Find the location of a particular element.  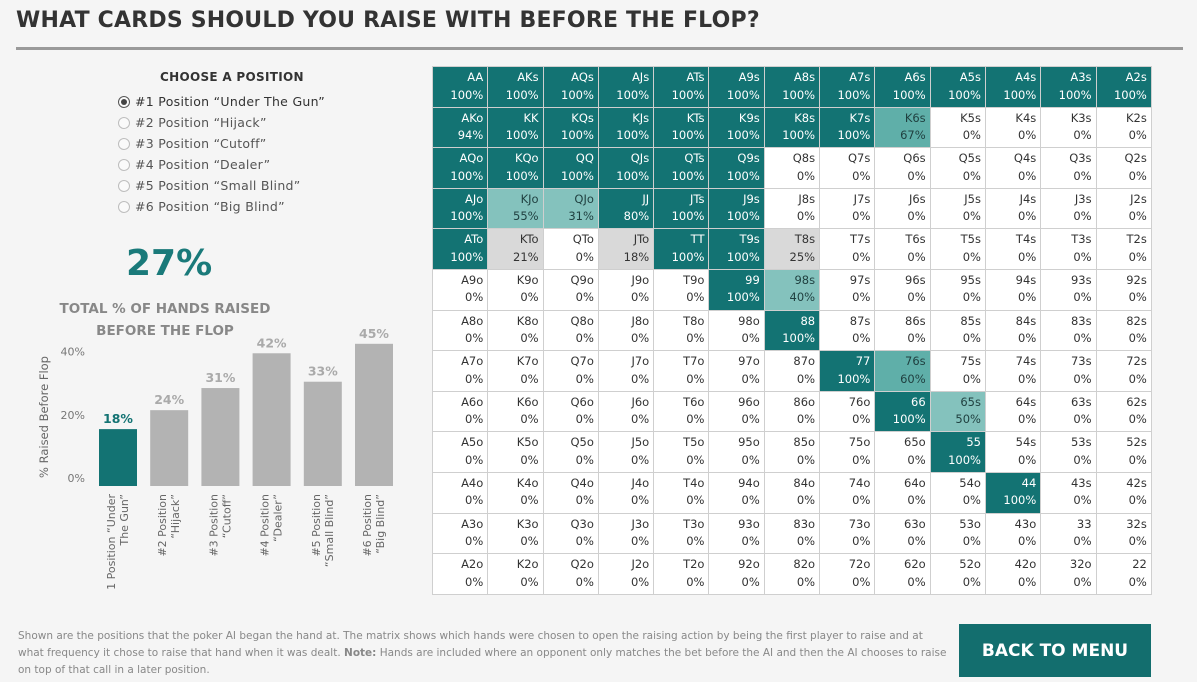

hand-label: A4s is located at coordinates (1026, 77).